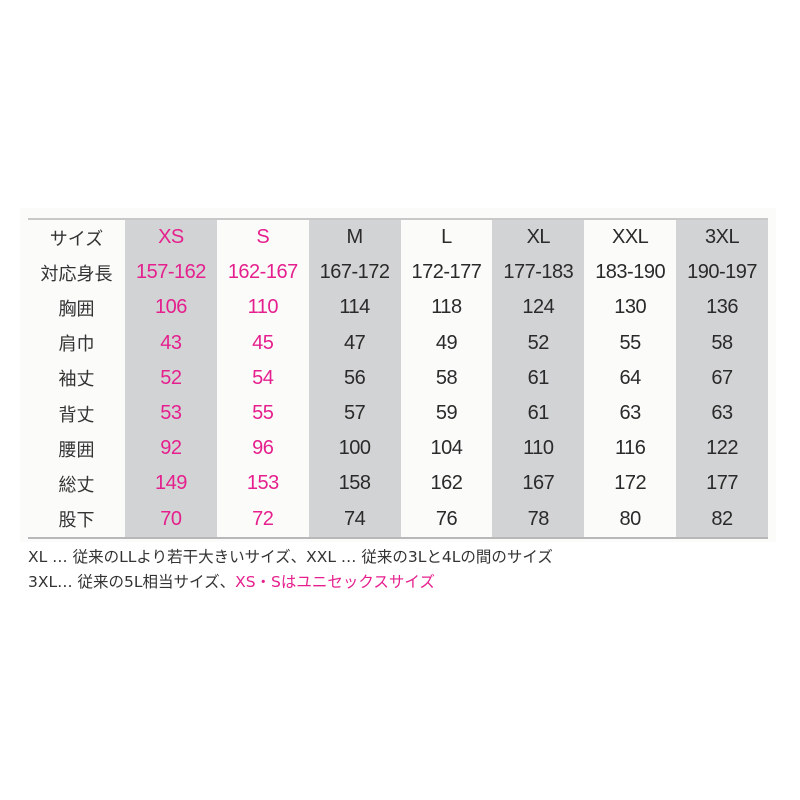  What do you see at coordinates (76, 485) in the screenshot?
I see `row-label: 総丈` at bounding box center [76, 485].